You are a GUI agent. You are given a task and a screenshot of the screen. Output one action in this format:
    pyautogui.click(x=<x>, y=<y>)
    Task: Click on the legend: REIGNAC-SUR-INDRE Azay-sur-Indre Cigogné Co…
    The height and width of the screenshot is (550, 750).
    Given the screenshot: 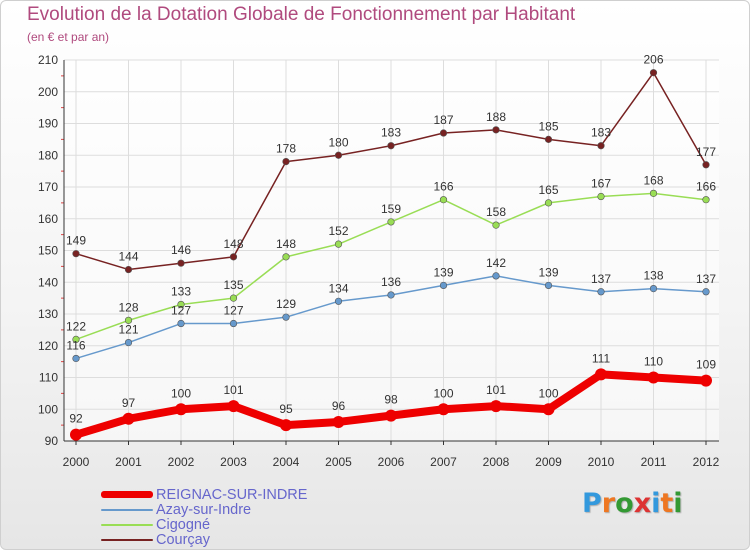 What is the action you would take?
    pyautogui.click(x=204, y=517)
    